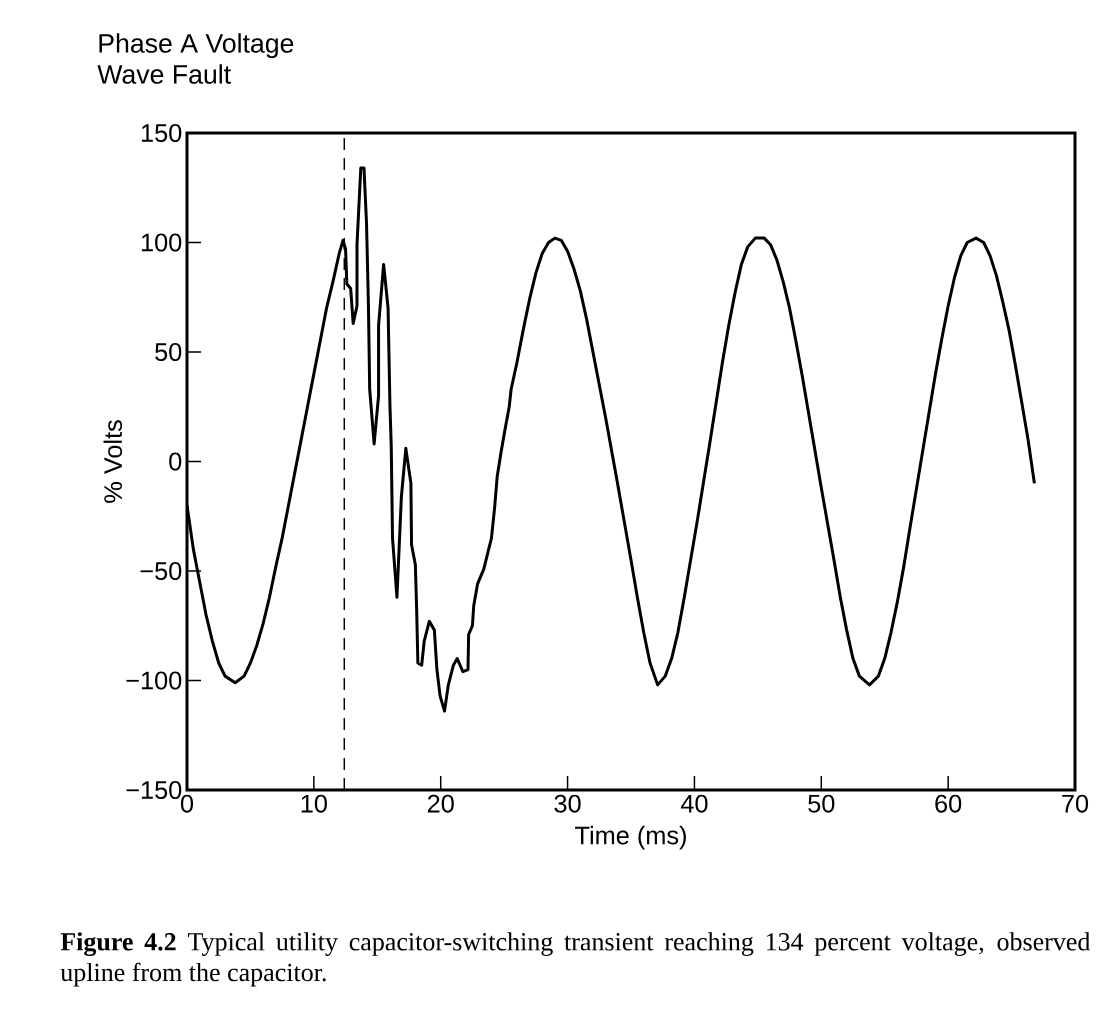 The image size is (1109, 1010). What do you see at coordinates (948, 803) in the screenshot?
I see `x-tick-label: 60` at bounding box center [948, 803].